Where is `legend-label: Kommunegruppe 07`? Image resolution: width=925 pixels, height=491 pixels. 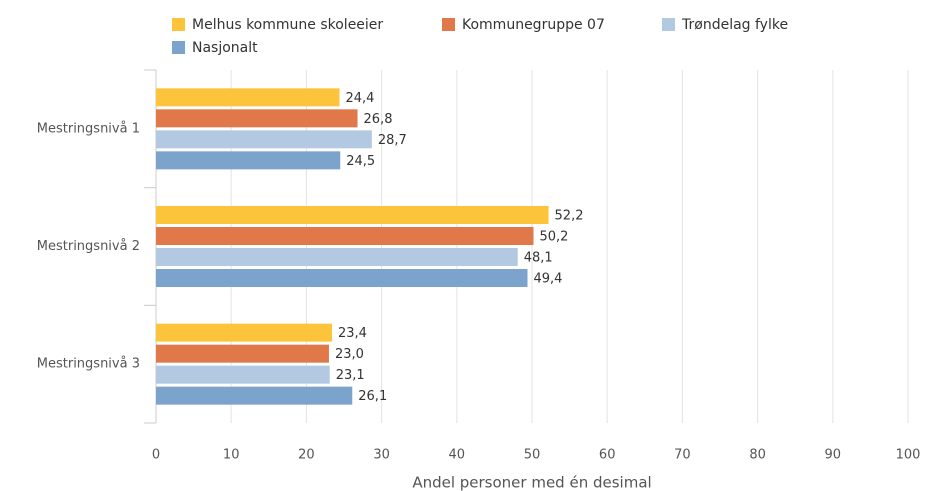
legend-label: Kommunegruppe 07 is located at coordinates (533, 25).